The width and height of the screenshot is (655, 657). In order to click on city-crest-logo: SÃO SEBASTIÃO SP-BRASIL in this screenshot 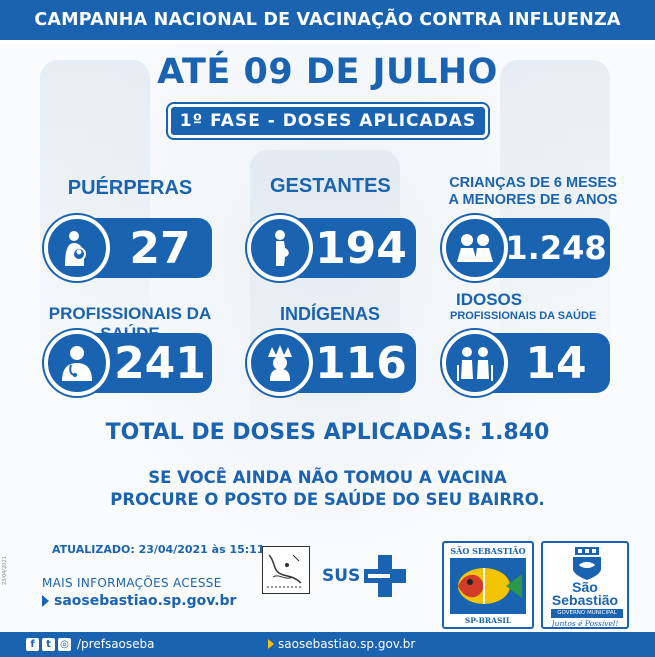, I will do `click(488, 585)`.